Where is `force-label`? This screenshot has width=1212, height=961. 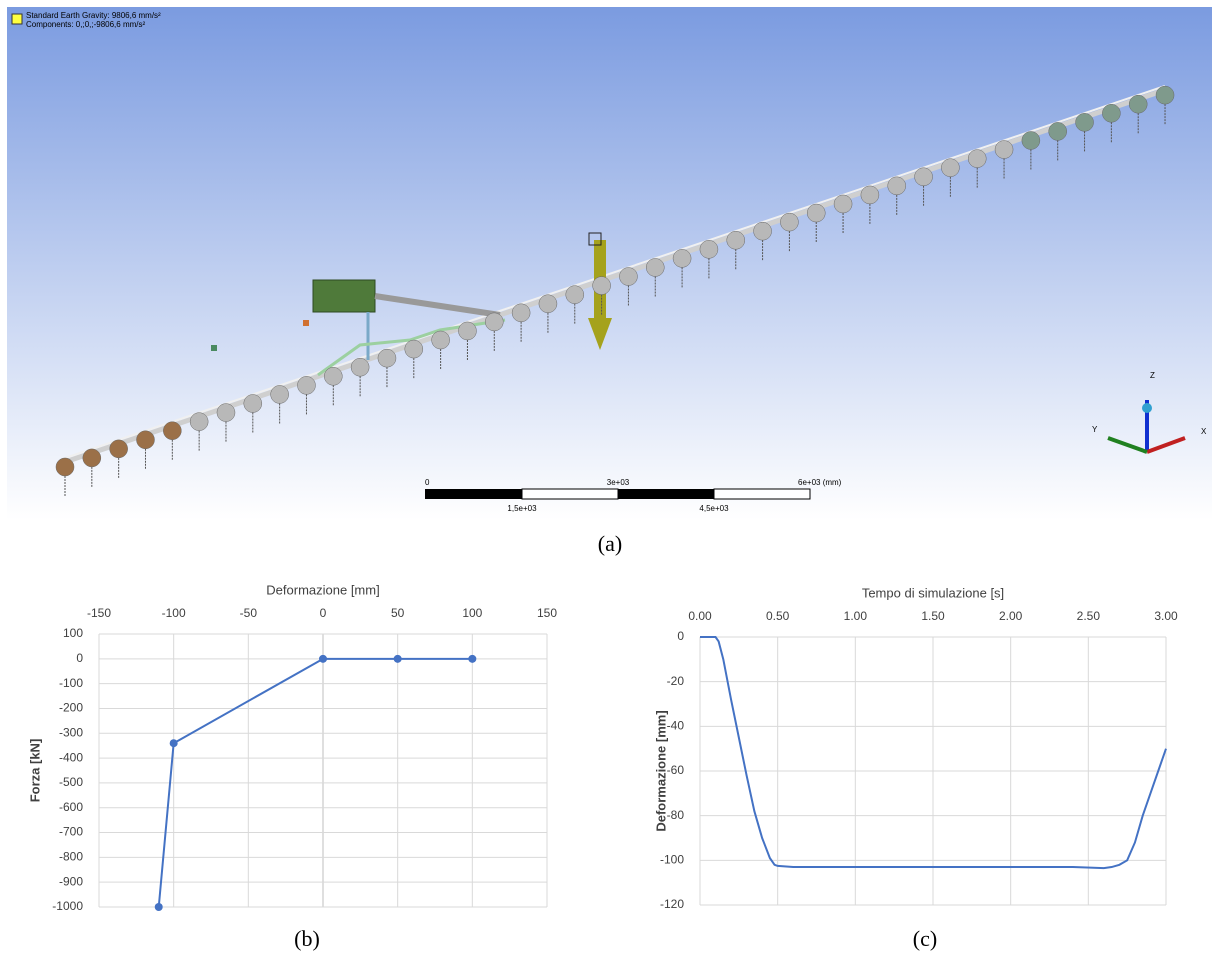 force-label is located at coordinates (595, 239).